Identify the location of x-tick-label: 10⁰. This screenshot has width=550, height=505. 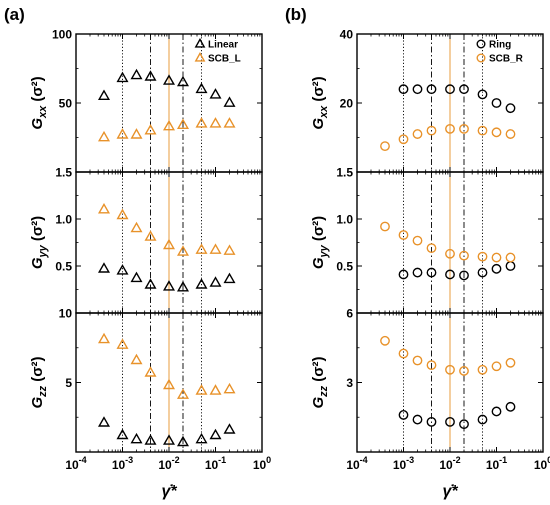
(262, 463).